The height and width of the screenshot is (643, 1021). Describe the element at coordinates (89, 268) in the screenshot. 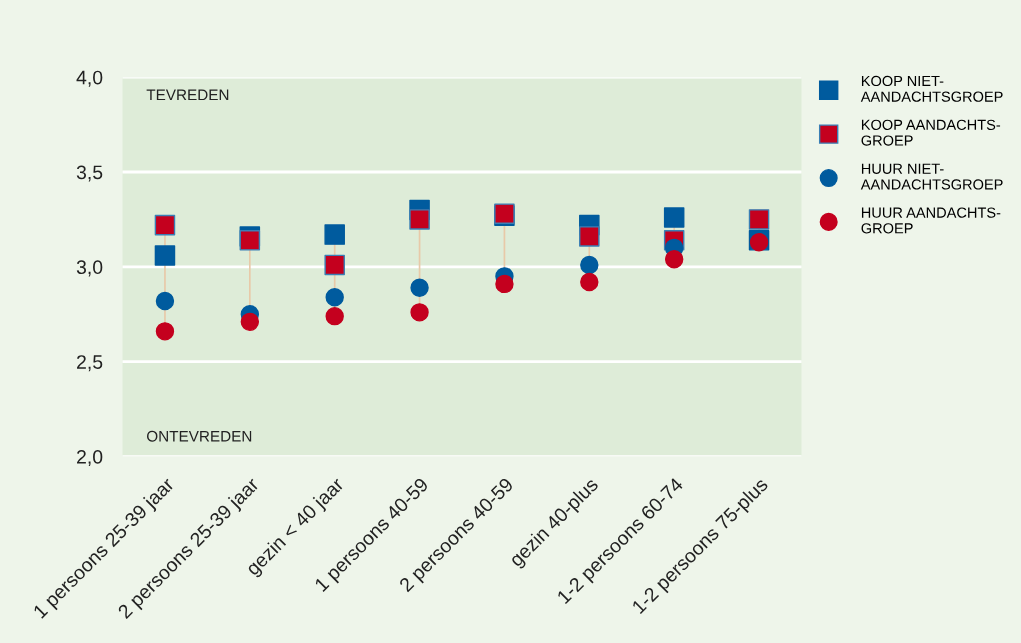

I see `y-tick-label: 3,0` at that location.